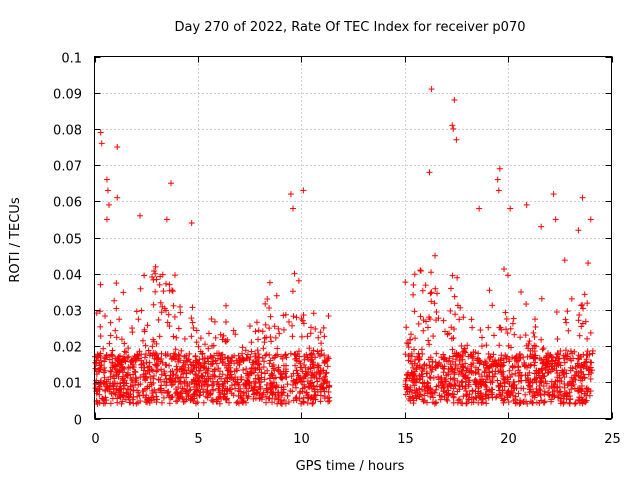  I want to click on y-tick-label: 0, so click(78, 421).